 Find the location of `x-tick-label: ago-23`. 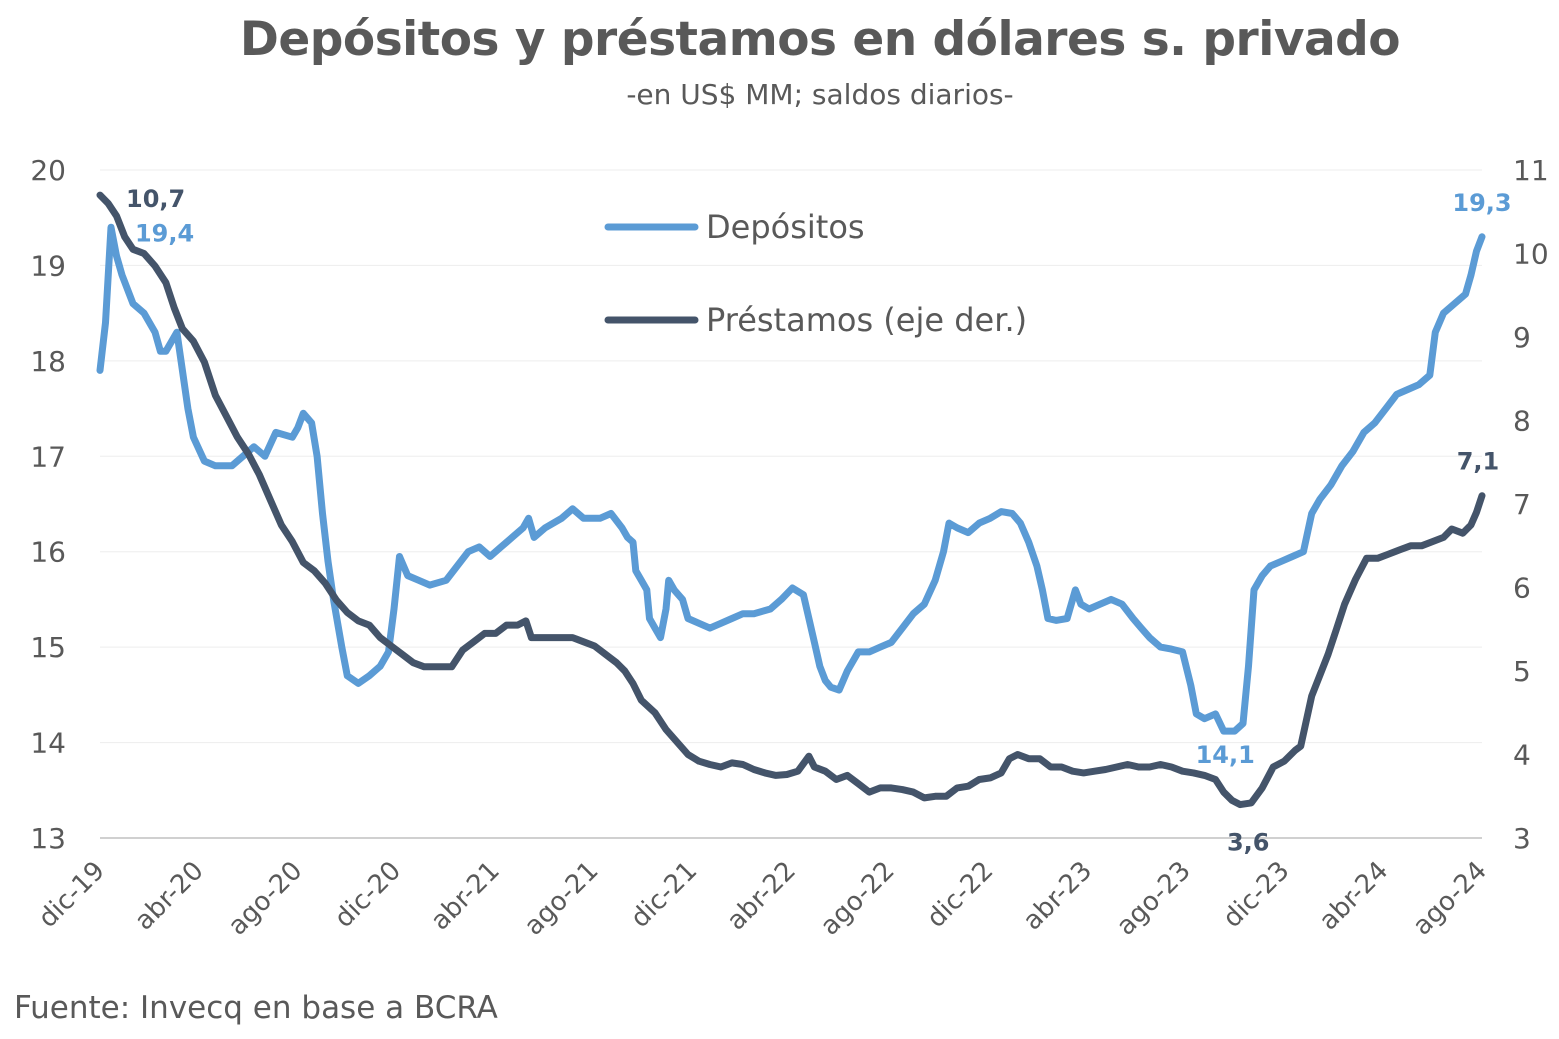

x-tick-label: ago-23 is located at coordinates (1154, 899).